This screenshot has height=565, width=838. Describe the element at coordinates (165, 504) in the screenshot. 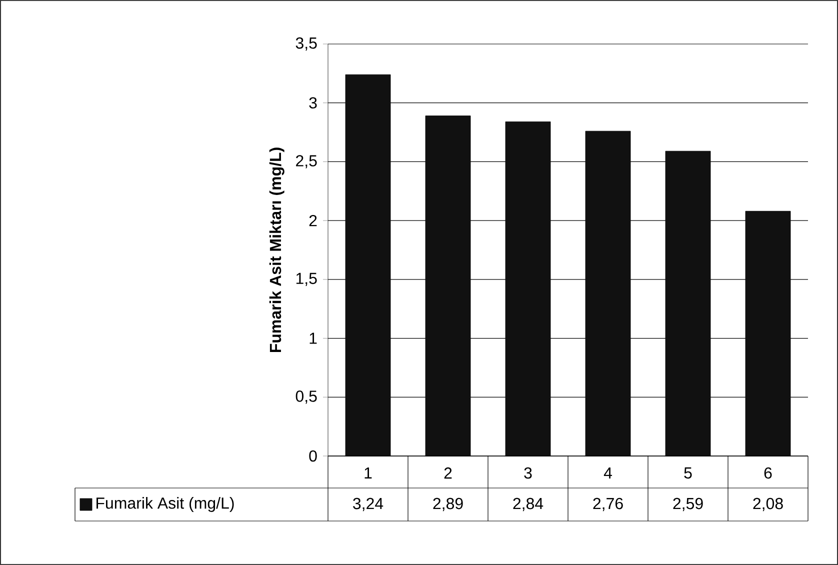

I see `legend-label: Fumarik Asit (mg/L)` at that location.